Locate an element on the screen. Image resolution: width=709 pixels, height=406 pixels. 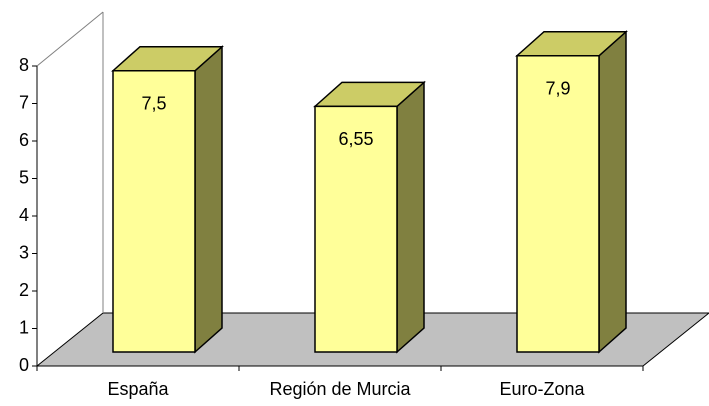
value-label: 7,9 is located at coordinates (557, 89).